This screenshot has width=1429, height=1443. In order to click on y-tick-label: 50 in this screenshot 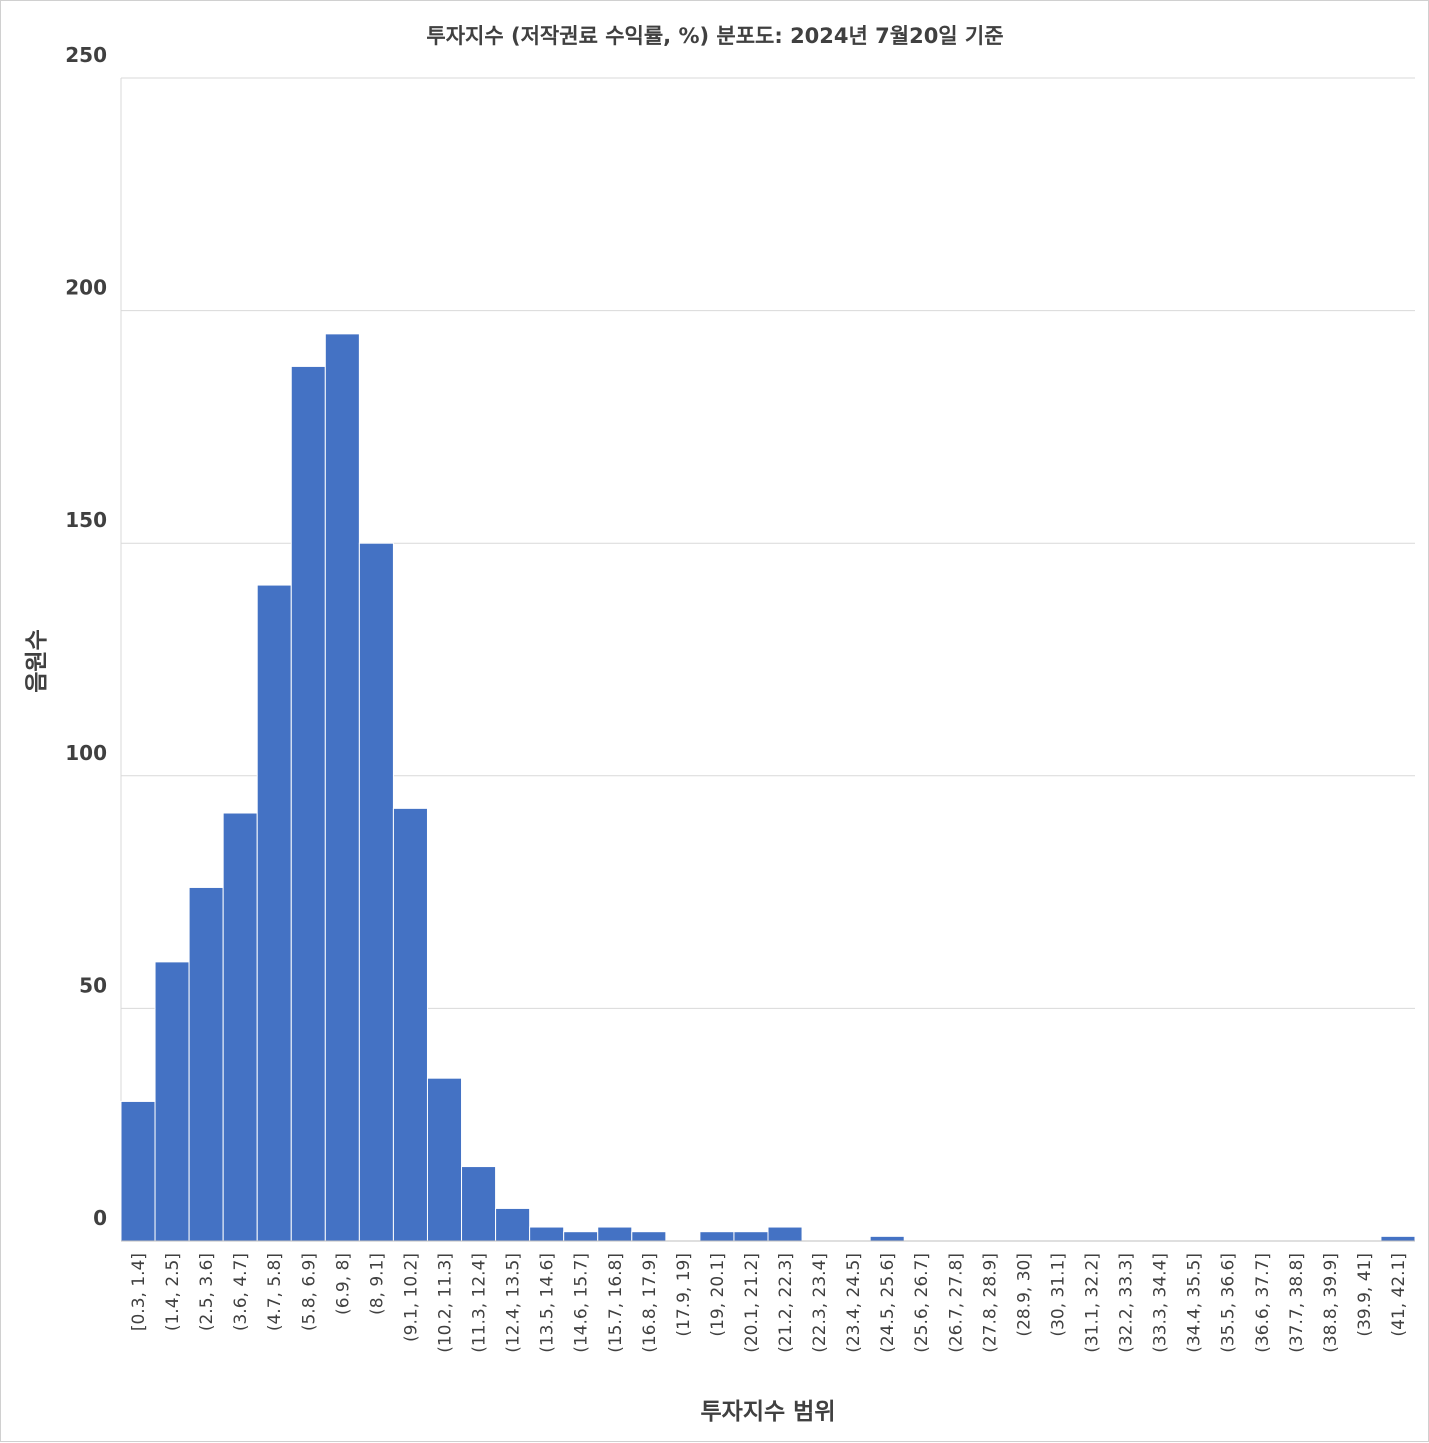, I will do `click(93, 985)`.